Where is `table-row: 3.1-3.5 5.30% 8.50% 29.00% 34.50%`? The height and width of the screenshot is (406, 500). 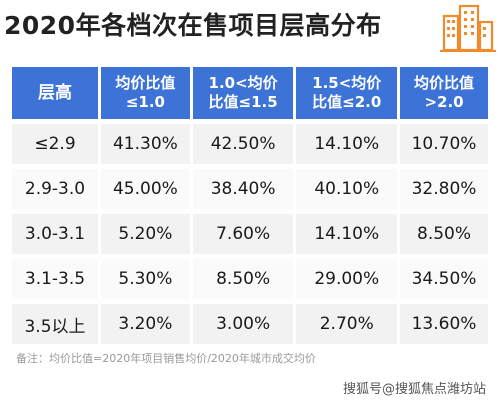
table-row: 3.1-3.5 5.30% 8.50% 29.00% 34.50% is located at coordinates (250, 279).